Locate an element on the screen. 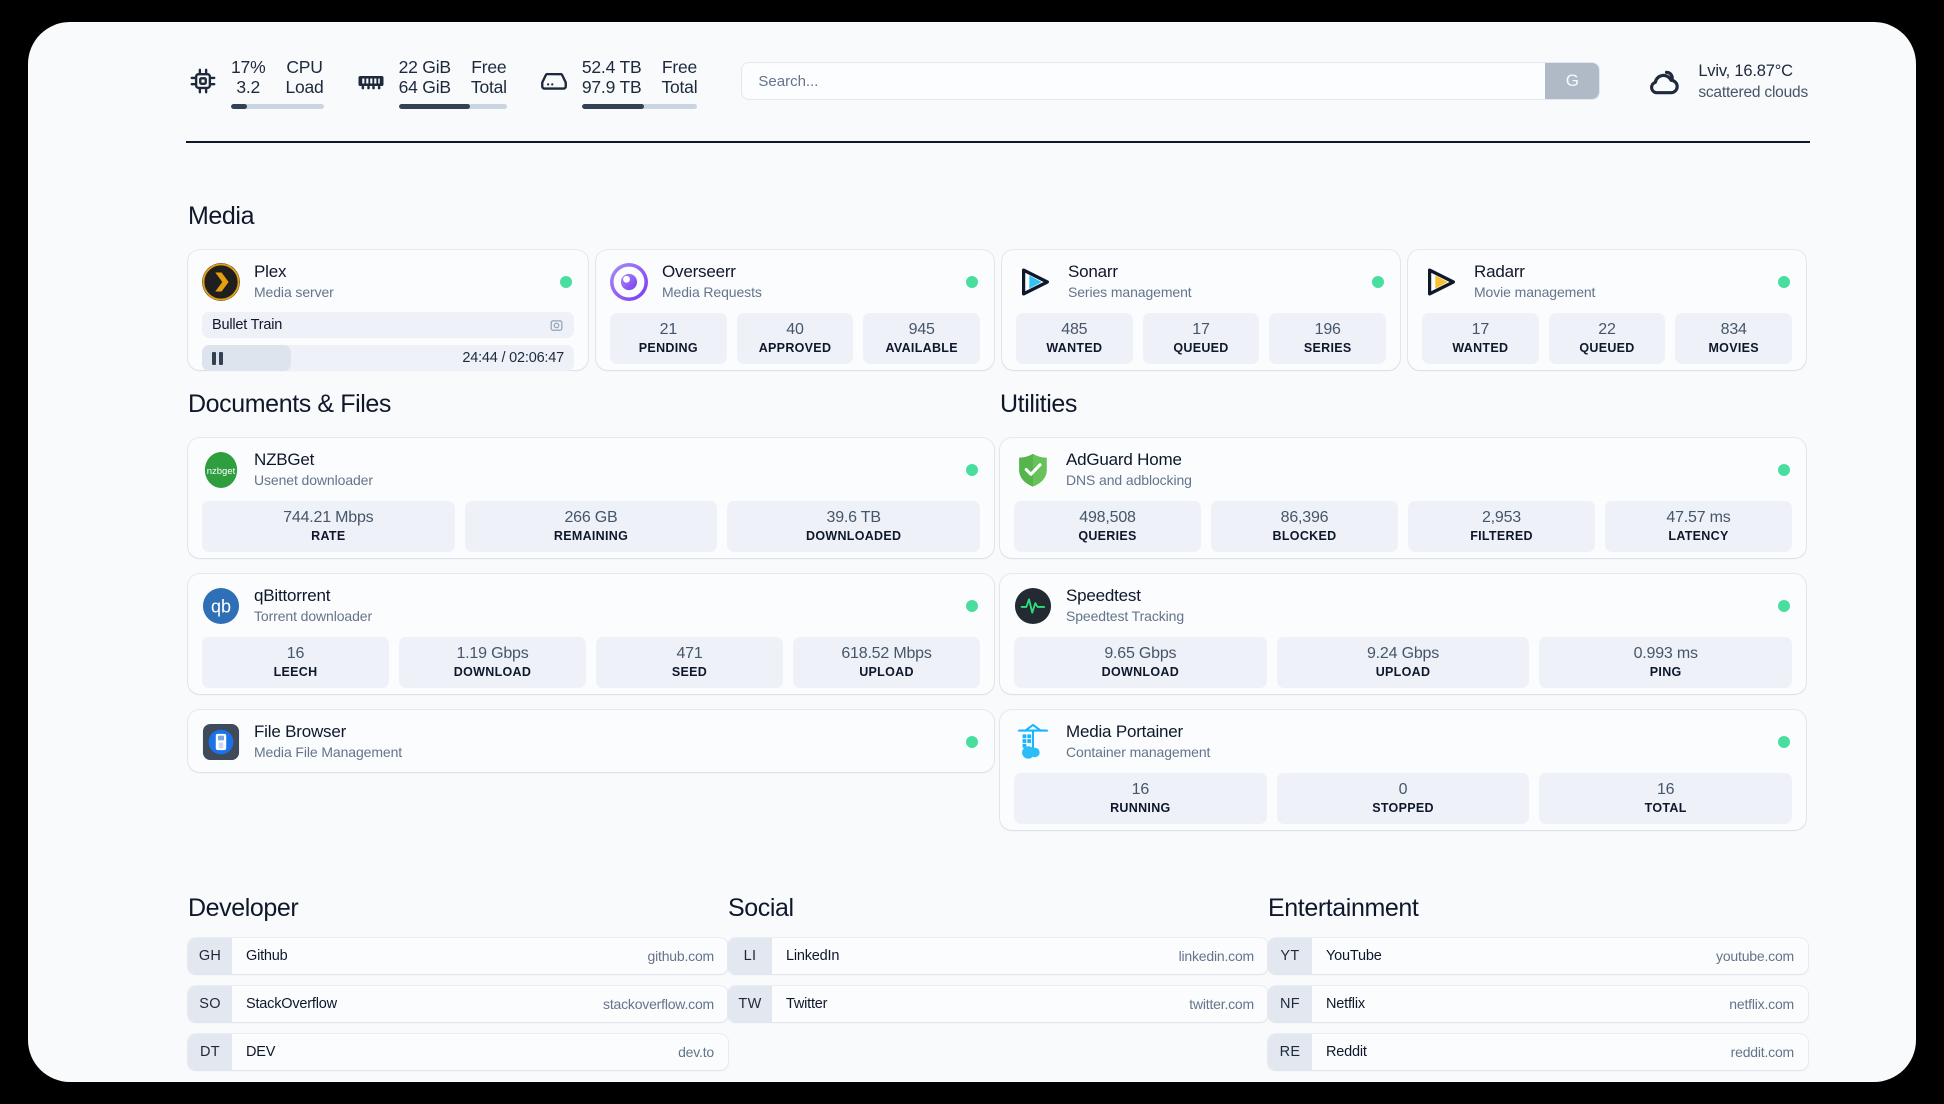 The image size is (1944, 1104). bookmark-item: LI LinkedIn linkedin.com is located at coordinates (998, 956).